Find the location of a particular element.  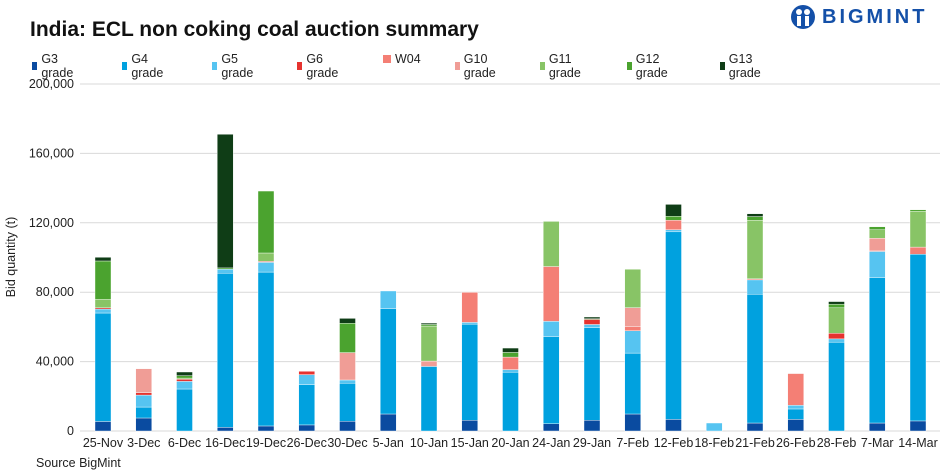

legend-label: G11 grade is located at coordinates (564, 66).